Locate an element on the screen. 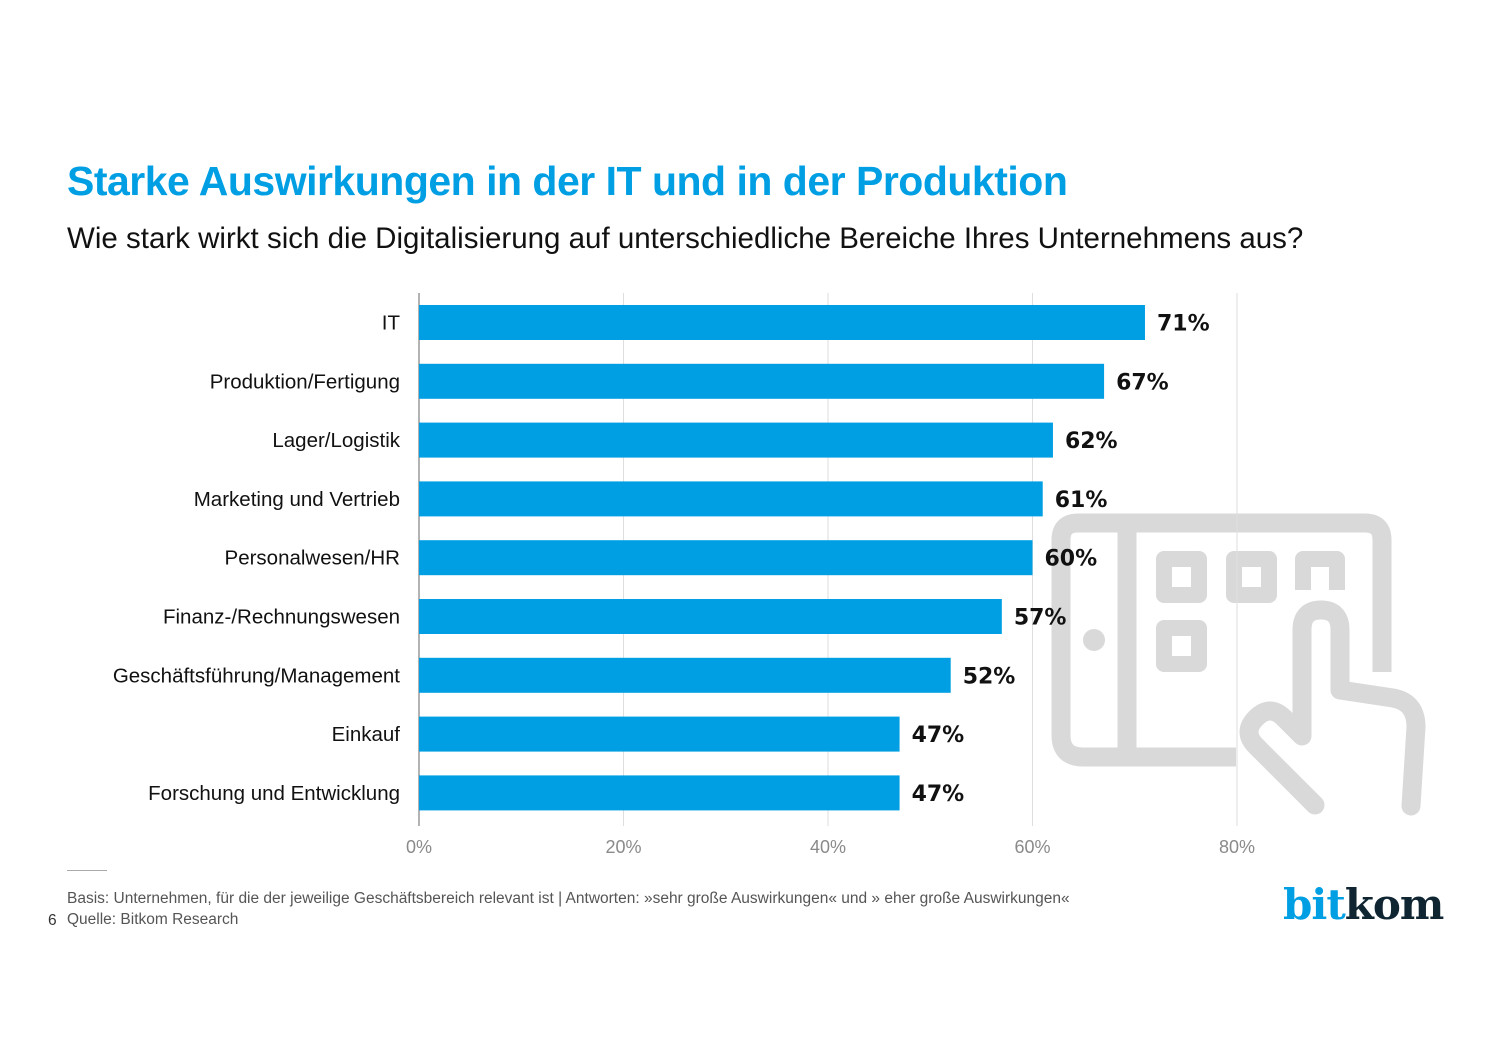 The image size is (1500, 1060). logo-part-bit: bit is located at coordinates (1314, 904).